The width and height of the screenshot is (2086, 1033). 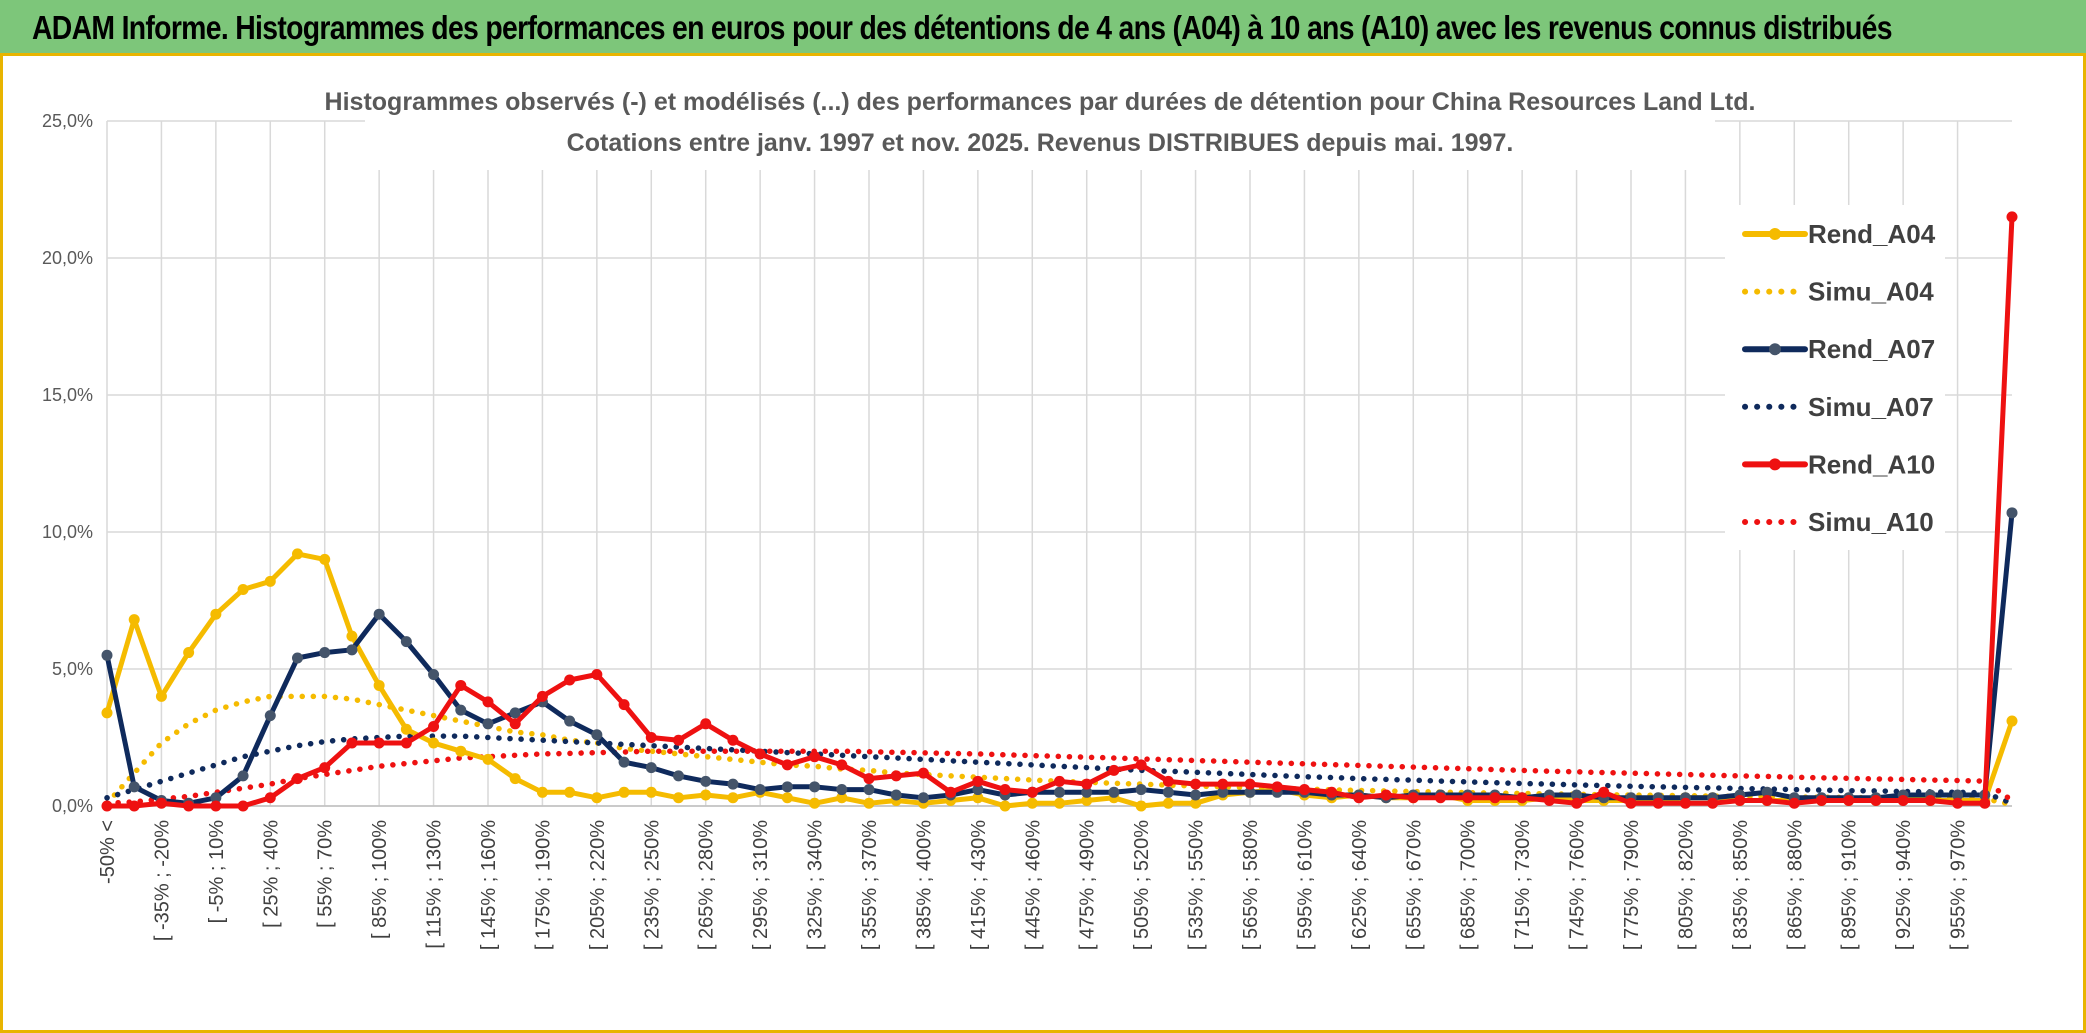 I want to click on x-tick-label: [ 325% ; 340%, so click(x=816, y=885).